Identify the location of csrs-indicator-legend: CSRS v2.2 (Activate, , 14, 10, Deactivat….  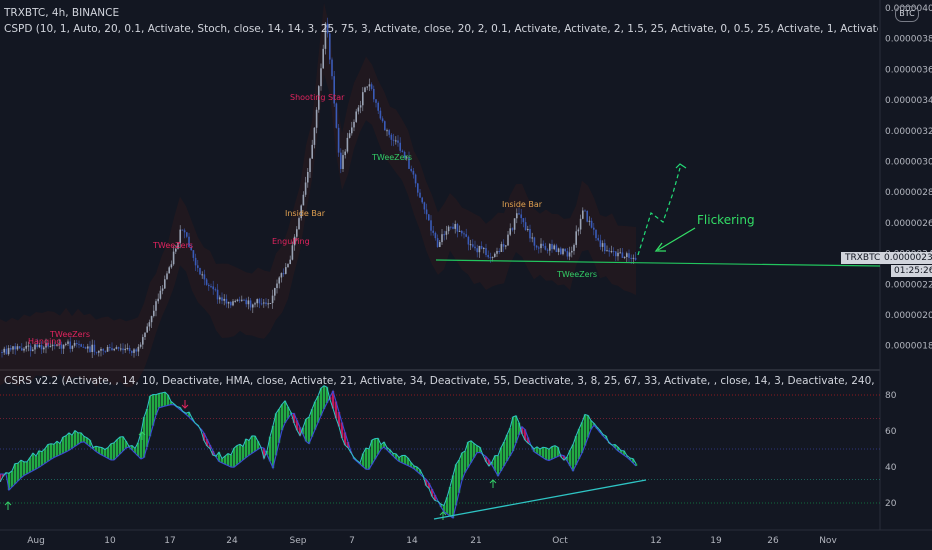
(441, 381).